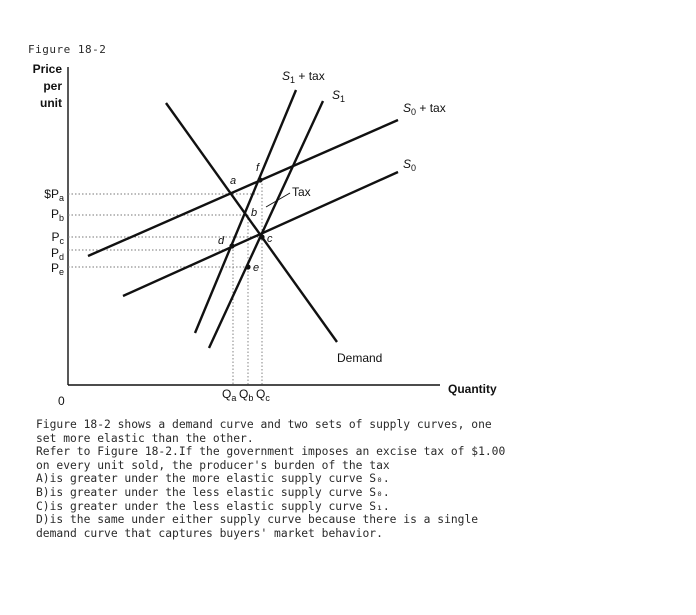 This screenshot has width=696, height=615. What do you see at coordinates (57, 269) in the screenshot?
I see `price-label-pe: Pe` at bounding box center [57, 269].